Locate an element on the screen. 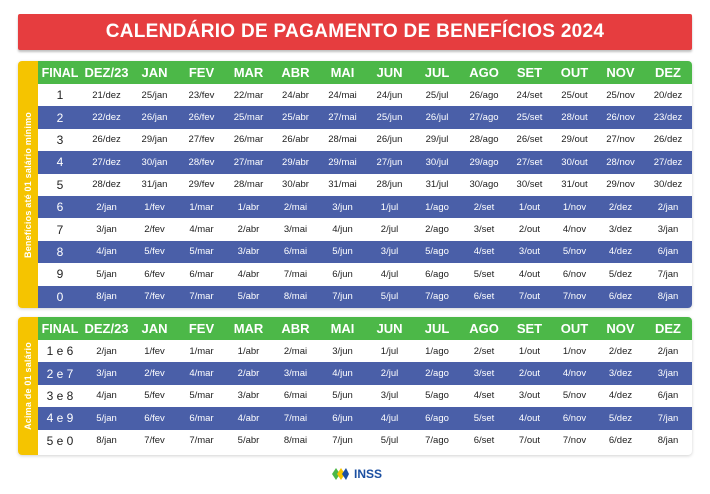 This screenshot has height=494, width=710. payment-date-cell: 29/ago is located at coordinates (484, 162).